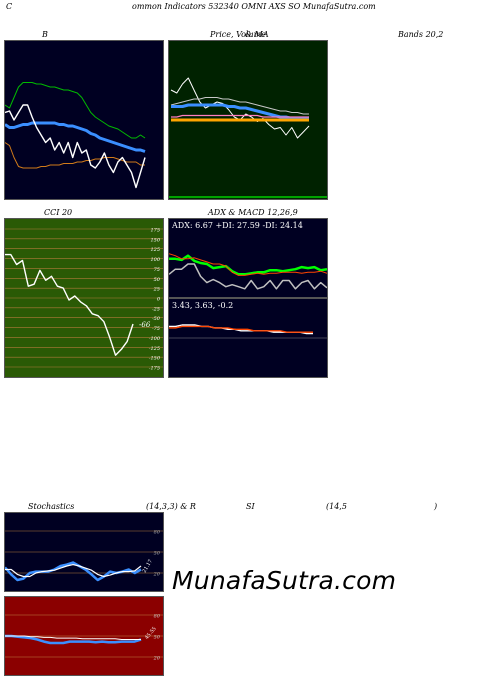  I want to click on cci-series-cci, so click(69, 304).